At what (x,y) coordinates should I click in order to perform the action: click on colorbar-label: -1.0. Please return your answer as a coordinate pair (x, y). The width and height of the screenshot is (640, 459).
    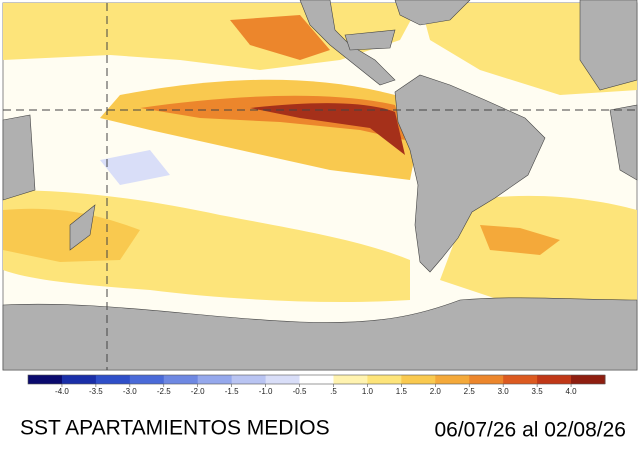
    Looking at the image, I should click on (266, 391).